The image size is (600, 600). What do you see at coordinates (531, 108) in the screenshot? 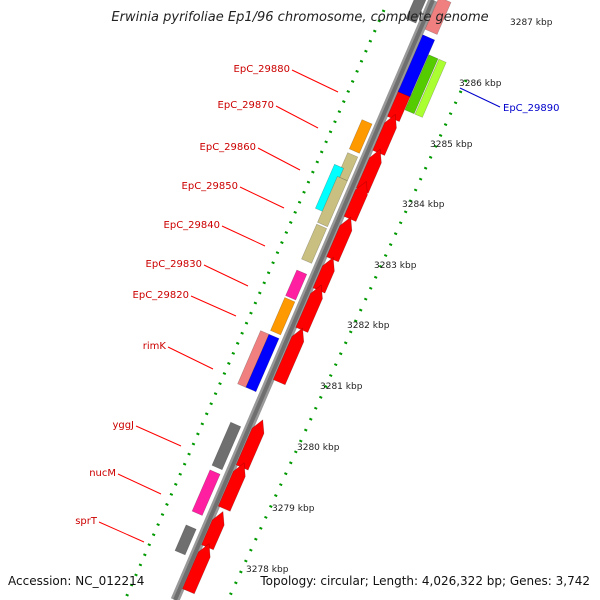
I see `gene-label-text: EpC_29890` at bounding box center [531, 108].